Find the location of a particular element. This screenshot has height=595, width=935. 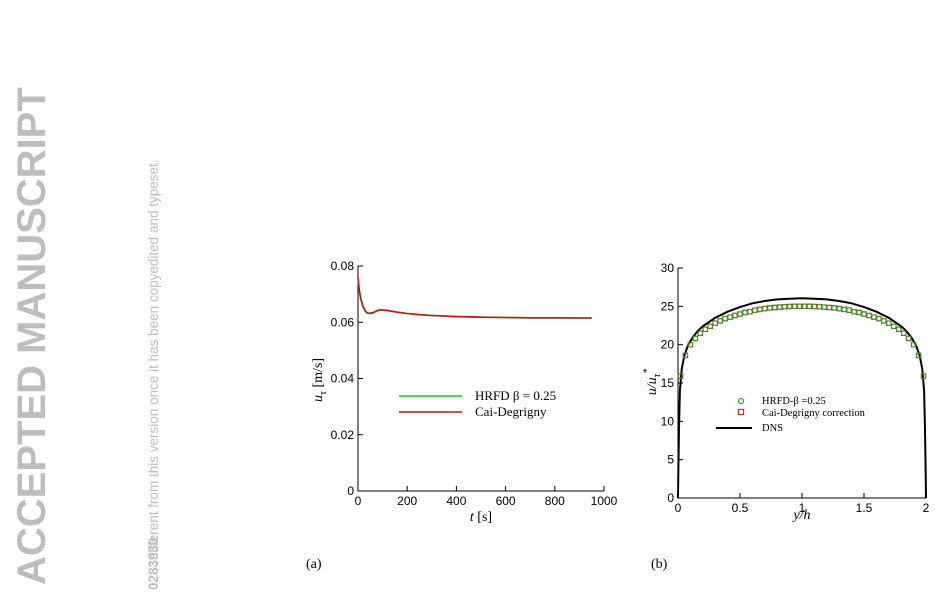

chart-a-legend-label: HRFD β = 0.25 is located at coordinates (515, 395).